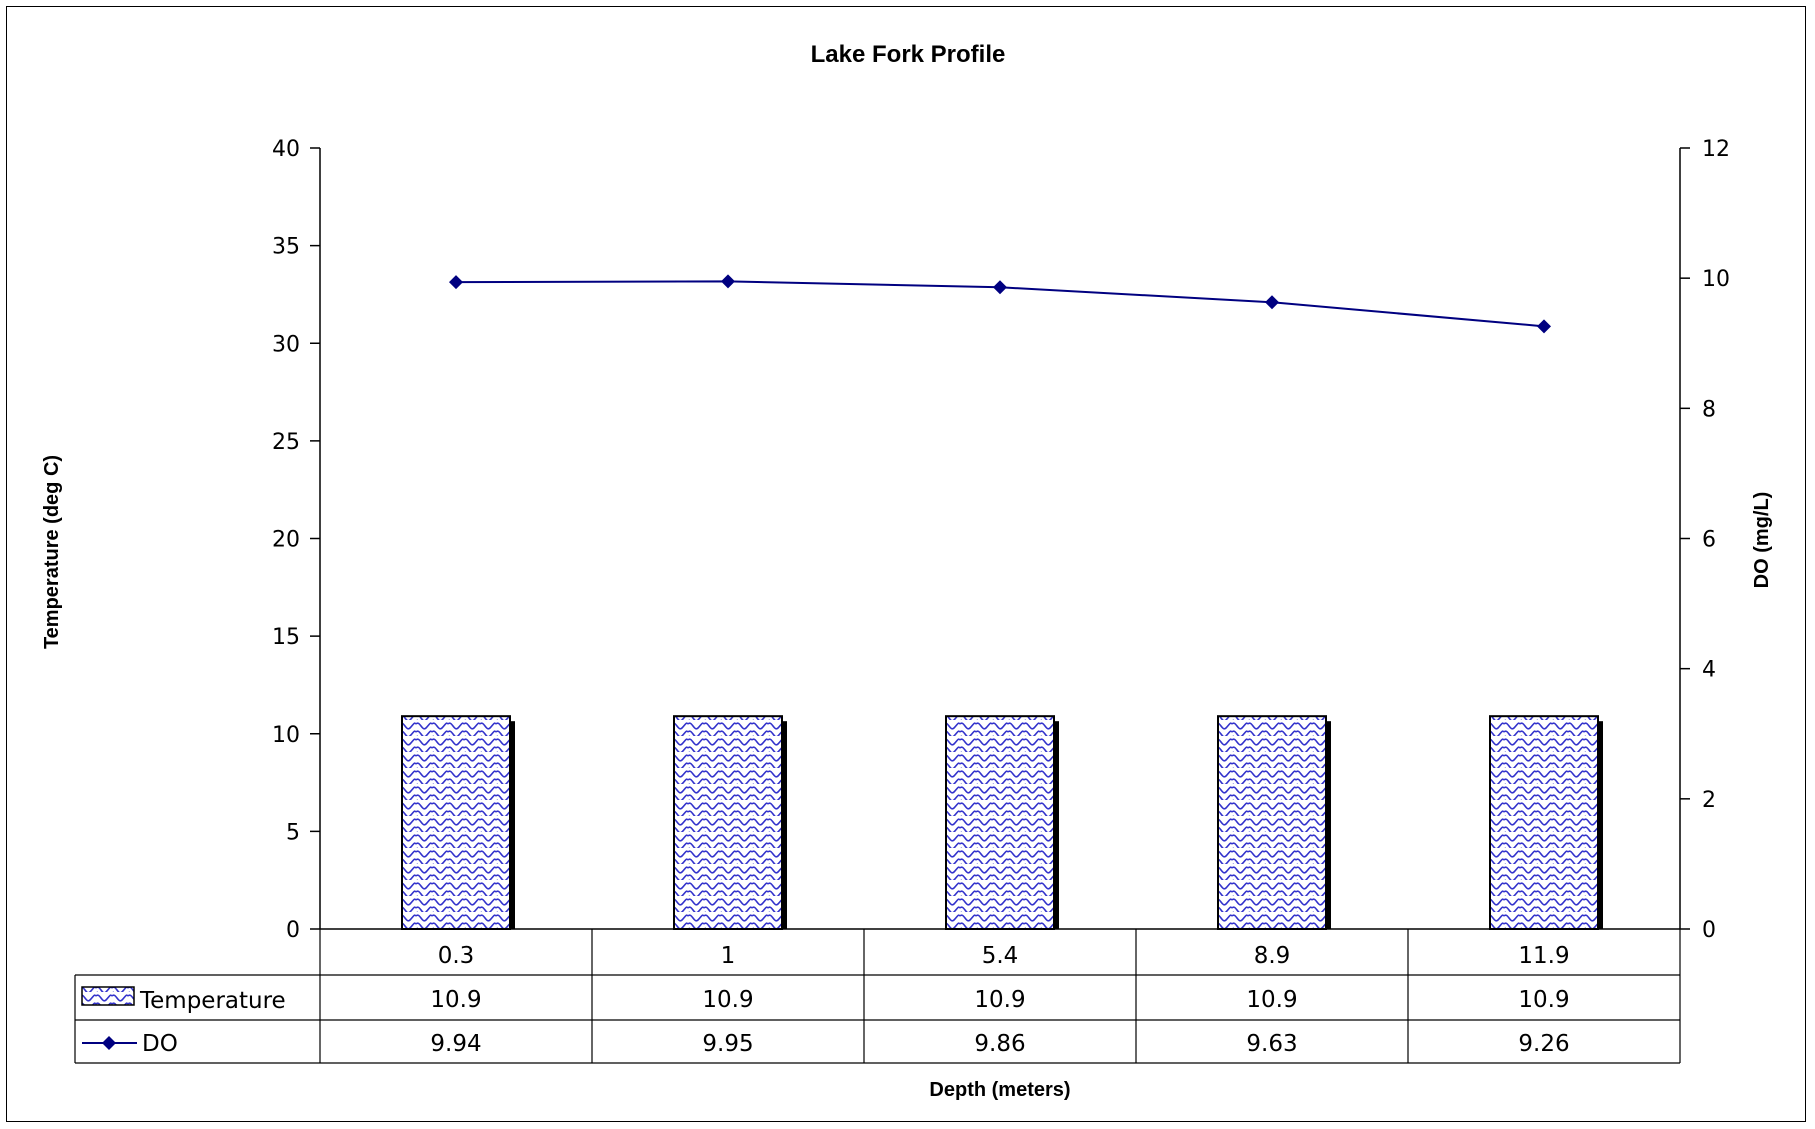  Describe the element at coordinates (727, 1044) in the screenshot. I see `do-cell: 9.95` at that location.